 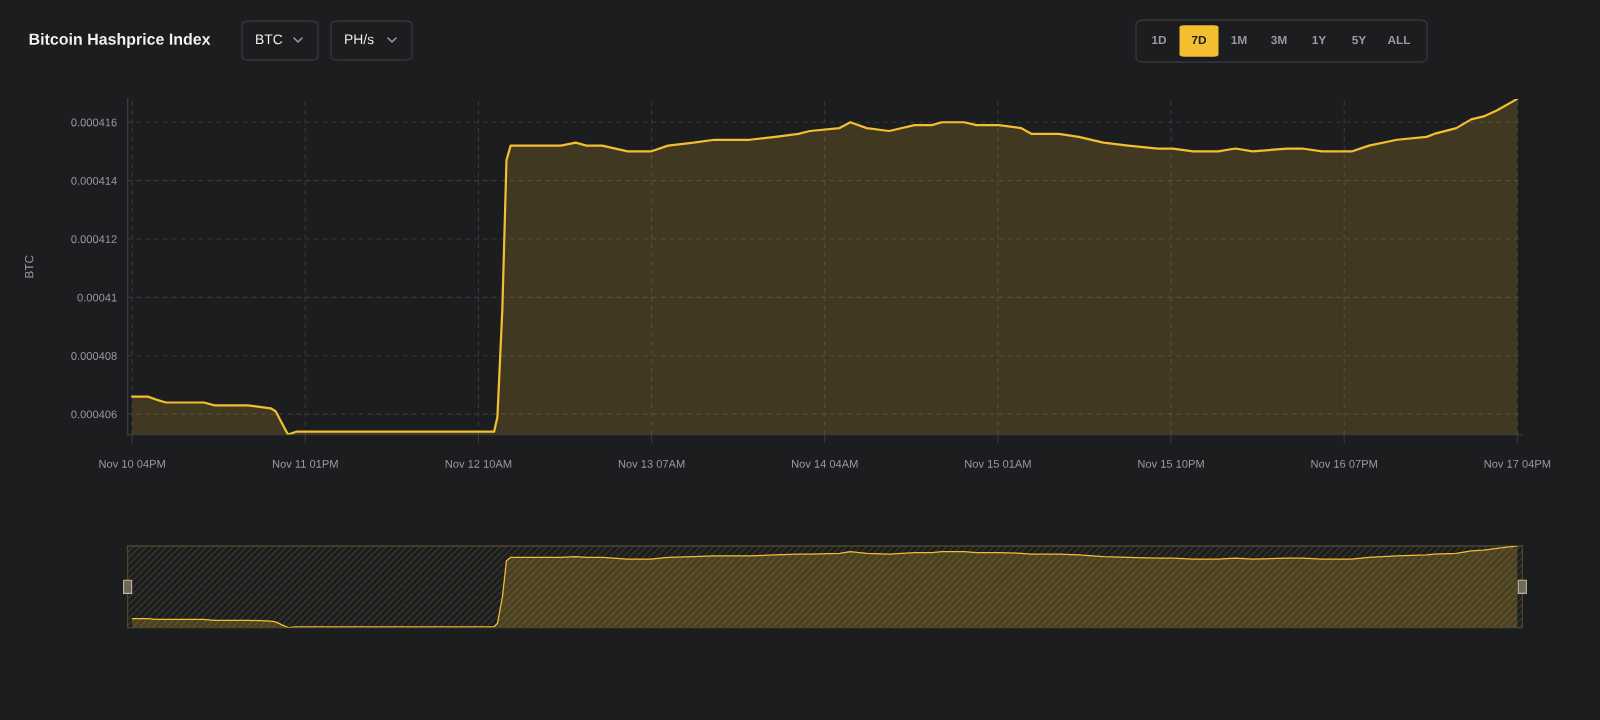 What do you see at coordinates (1319, 40) in the screenshot?
I see `text: 1Y` at bounding box center [1319, 40].